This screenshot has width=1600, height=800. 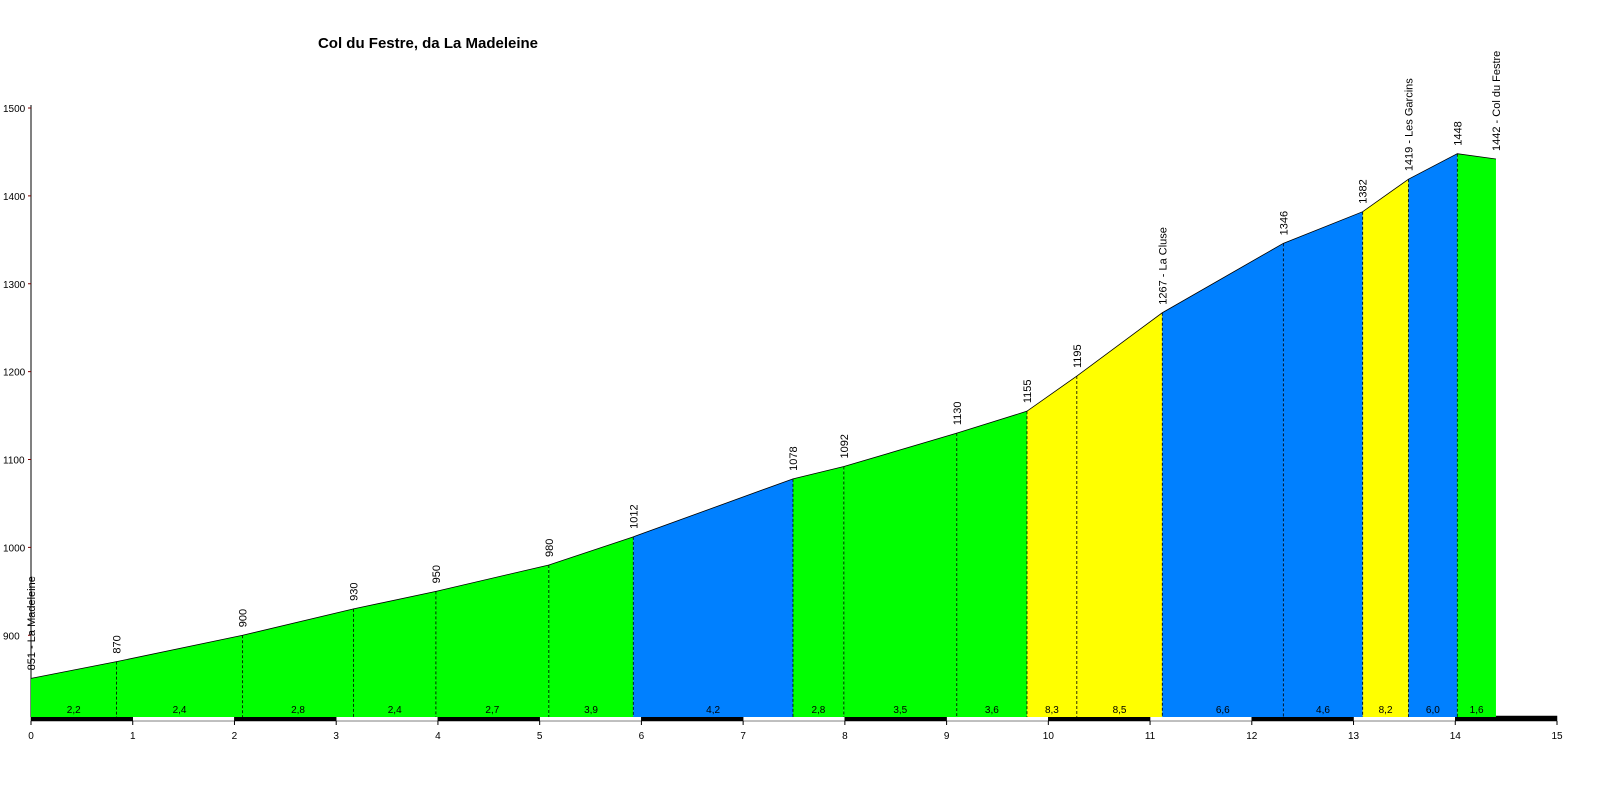 I want to click on x-tick-label: 13, so click(x=1354, y=736).